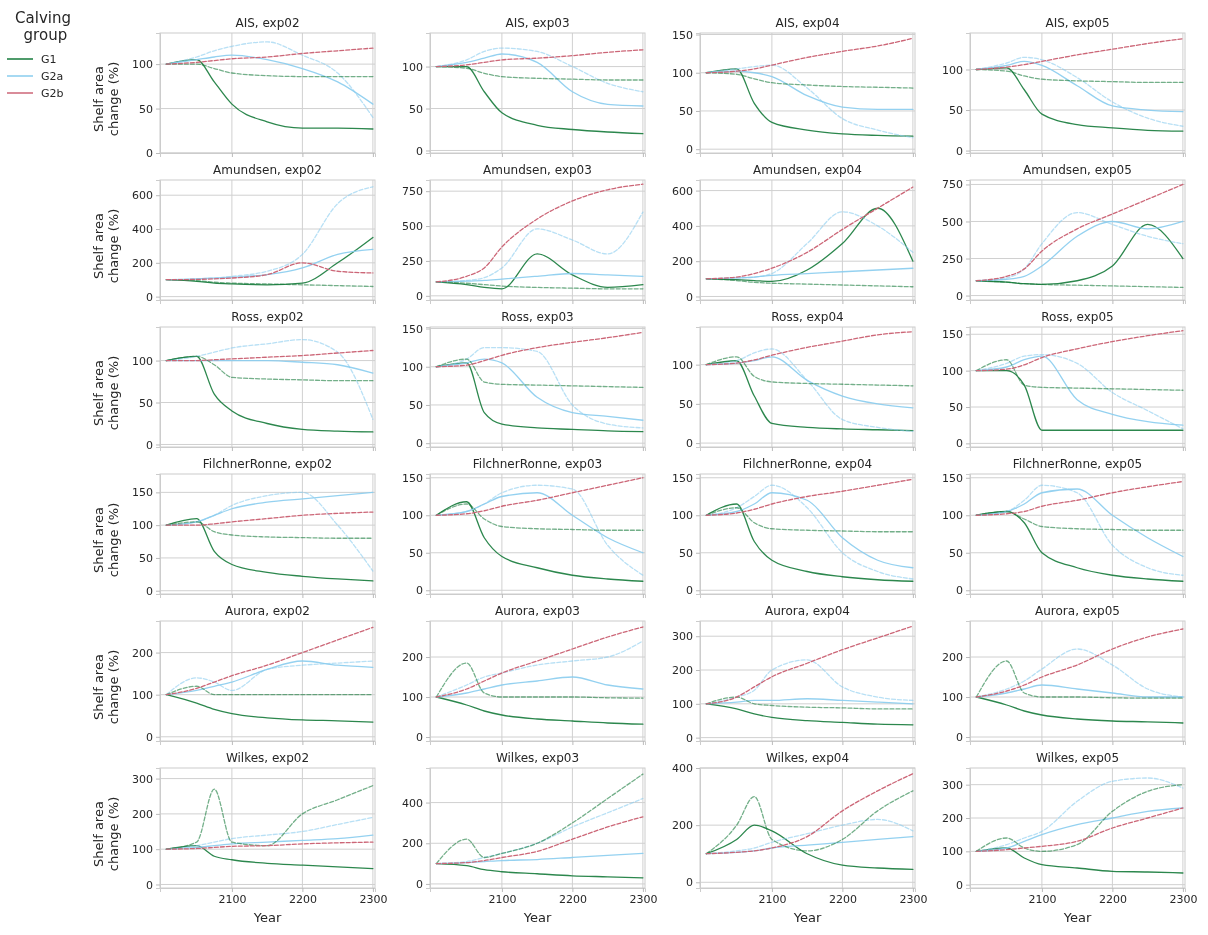 This screenshot has width=1208, height=935. Describe the element at coordinates (43, 26) in the screenshot. I see `legend-title: Calving group` at that location.